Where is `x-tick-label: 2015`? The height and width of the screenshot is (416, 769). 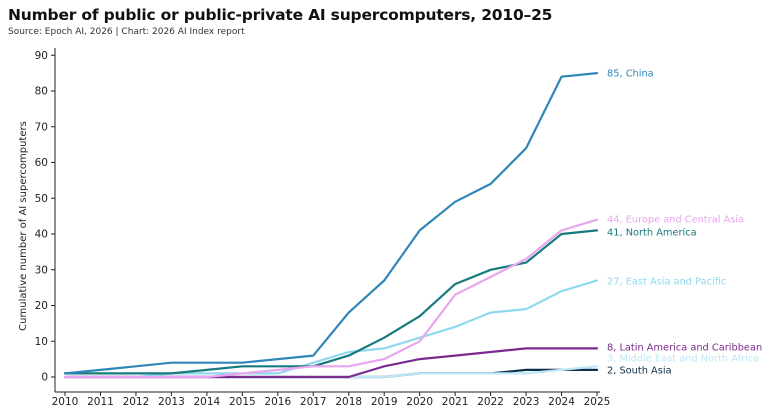 x-tick-label: 2015 is located at coordinates (242, 402).